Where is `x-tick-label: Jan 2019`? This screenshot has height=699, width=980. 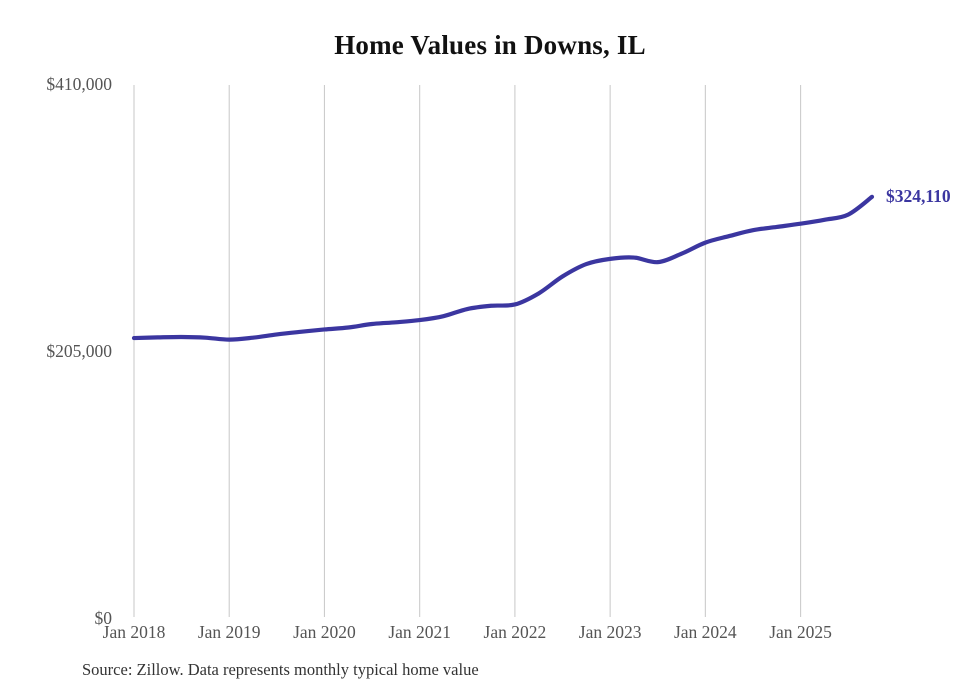 x-tick-label: Jan 2019 is located at coordinates (229, 632).